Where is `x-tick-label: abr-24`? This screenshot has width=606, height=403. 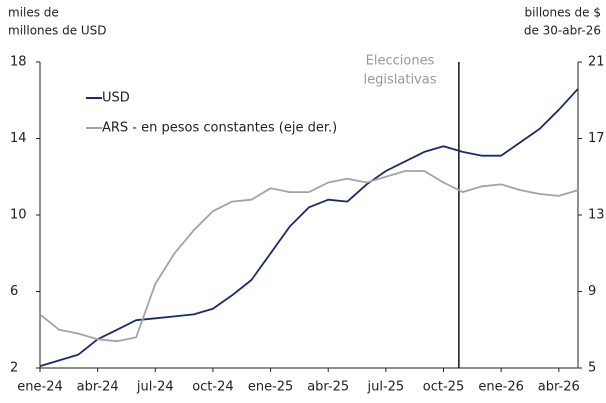 x-tick-label: abr-24 is located at coordinates (98, 387).